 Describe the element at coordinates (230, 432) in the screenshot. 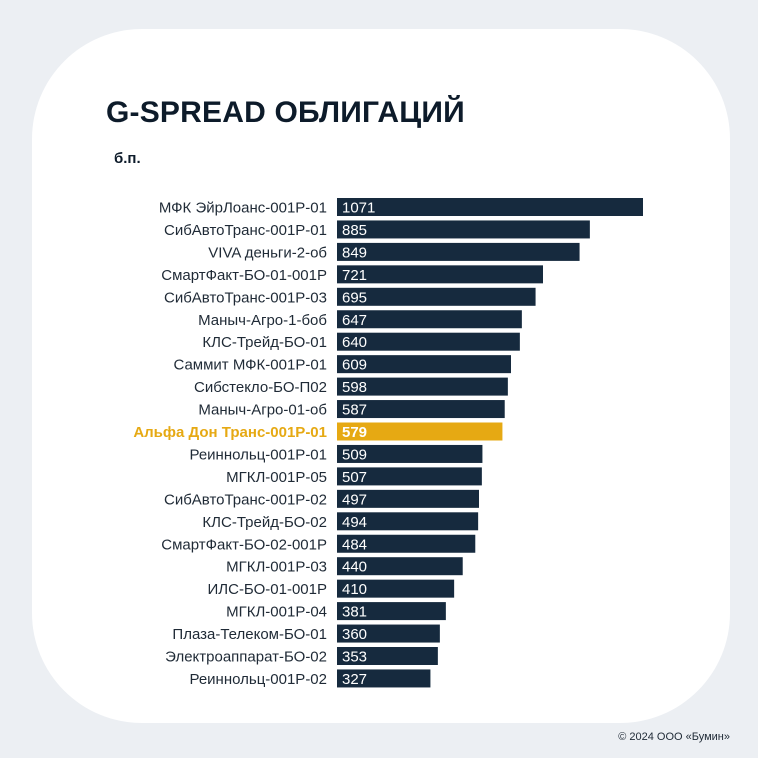

I see `category-label: Альфа Дон Транс-001Р-01` at that location.